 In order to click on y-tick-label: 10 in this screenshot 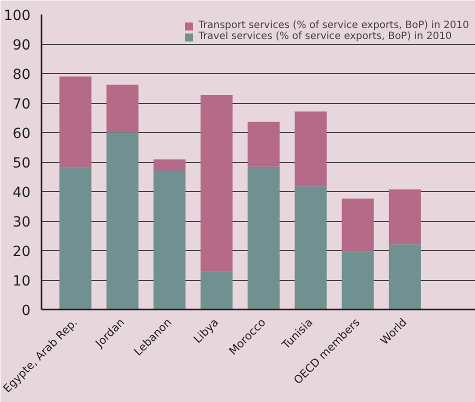, I will do `click(21, 282)`.